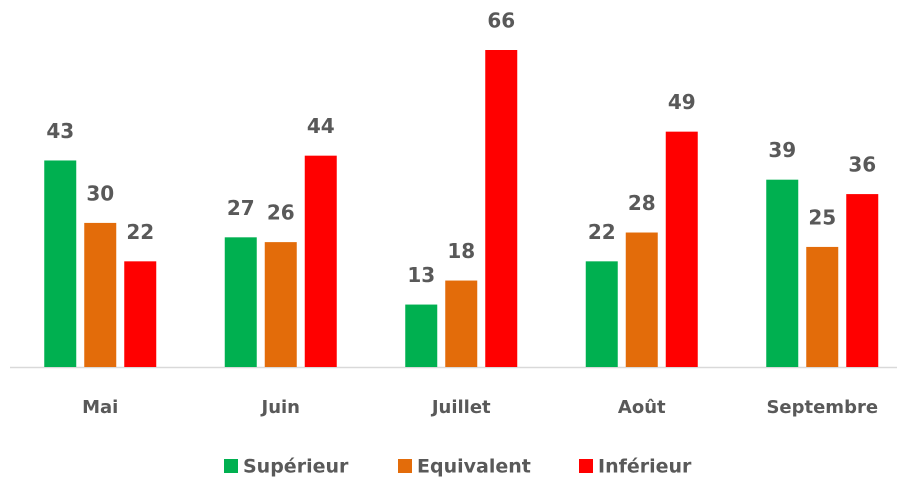  What do you see at coordinates (460, 407) in the screenshot?
I see `x-tick-label: Juillet` at bounding box center [460, 407].